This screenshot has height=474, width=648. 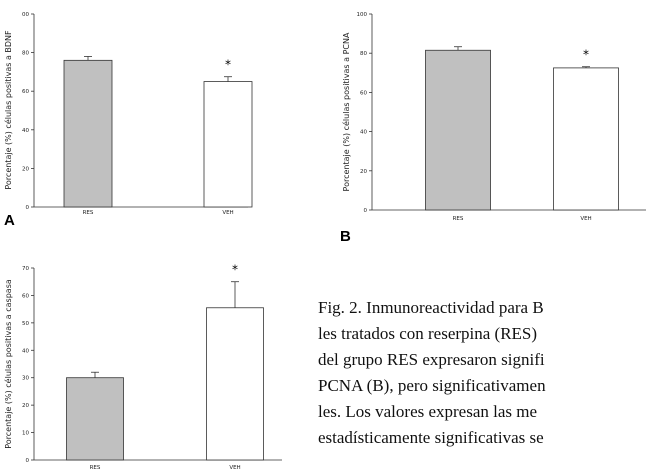 I want to click on caption-line: les tratados con reserpina (RES), so click(x=428, y=333).